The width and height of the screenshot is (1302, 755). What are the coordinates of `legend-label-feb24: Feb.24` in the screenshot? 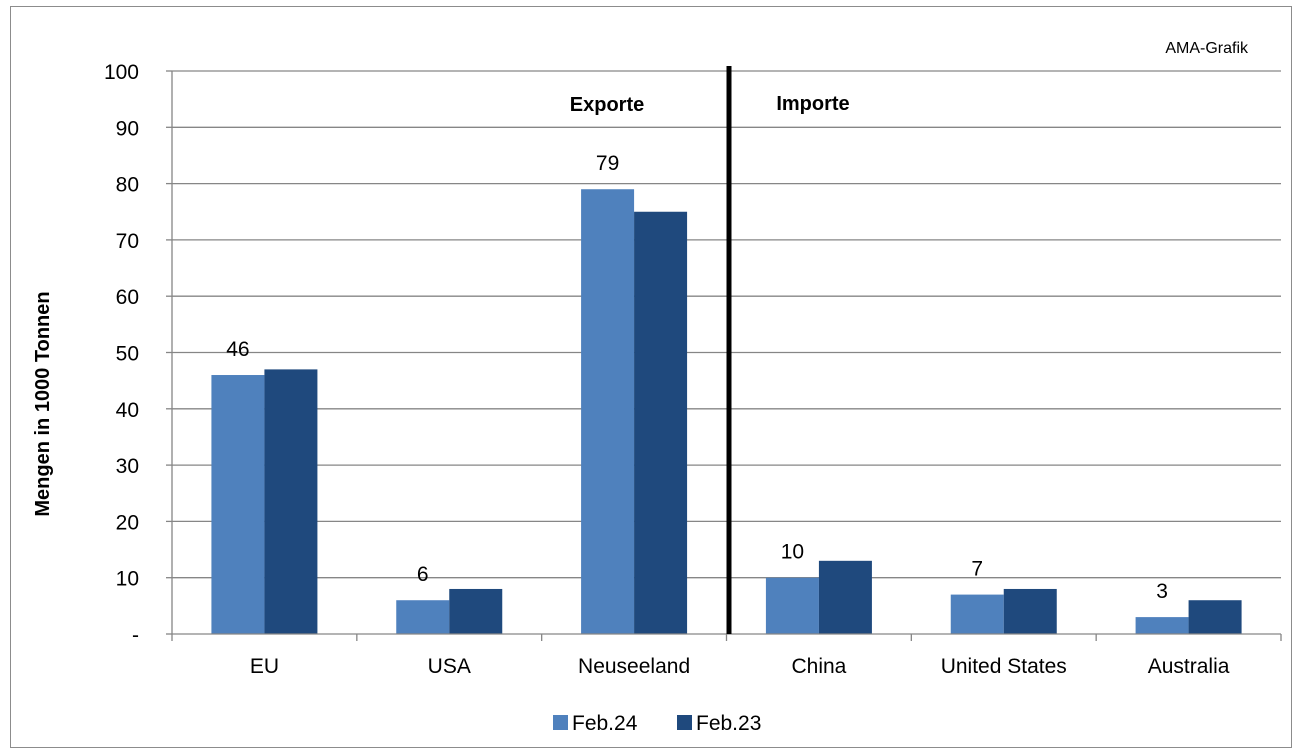 It's located at (605, 723).